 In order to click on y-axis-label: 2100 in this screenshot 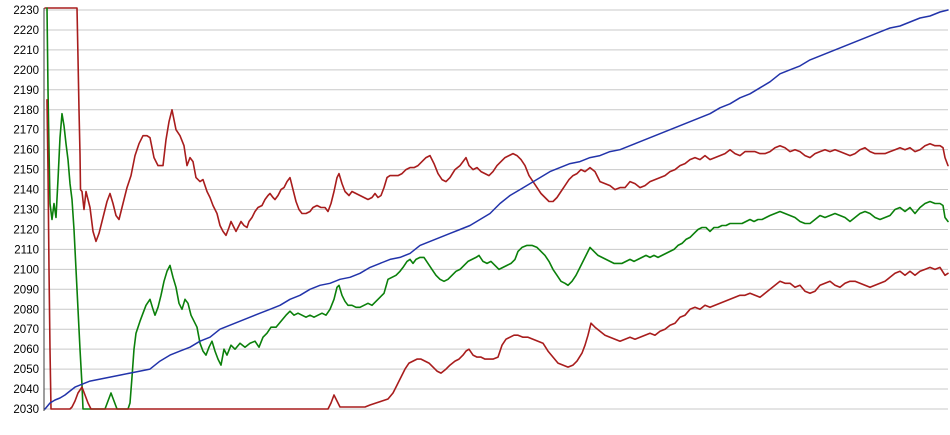, I will do `click(26, 270)`.